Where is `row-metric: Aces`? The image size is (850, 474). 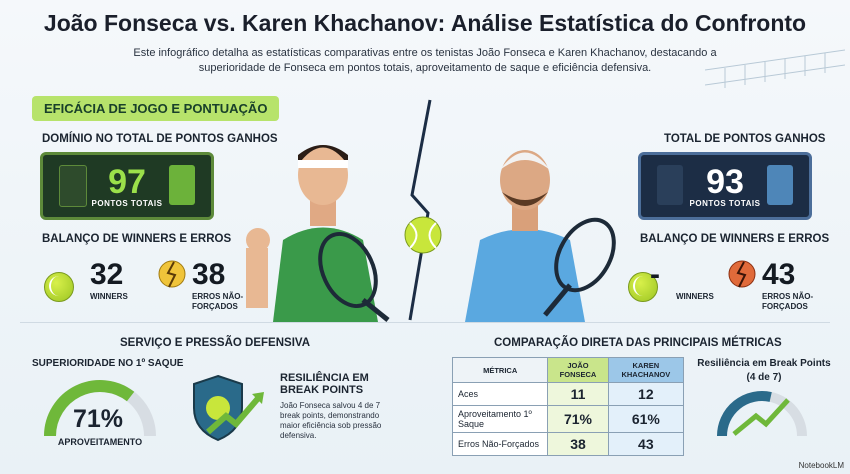 row-metric: Aces is located at coordinates (500, 394).